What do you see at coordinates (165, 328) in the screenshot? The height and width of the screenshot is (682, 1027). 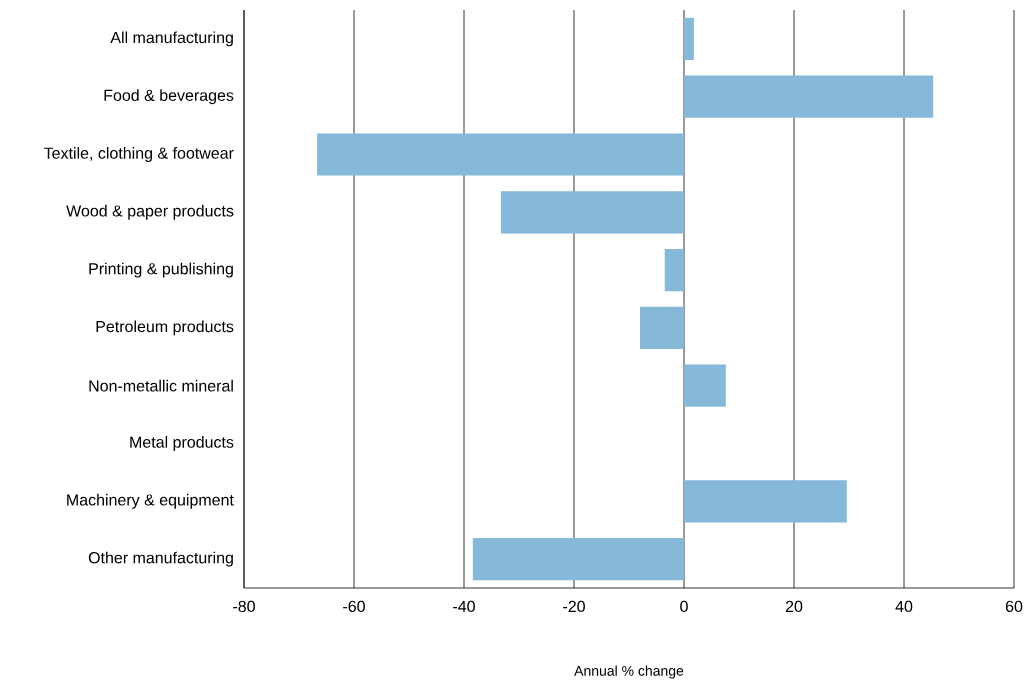 I see `y-tick-label: Petroleum products` at bounding box center [165, 328].